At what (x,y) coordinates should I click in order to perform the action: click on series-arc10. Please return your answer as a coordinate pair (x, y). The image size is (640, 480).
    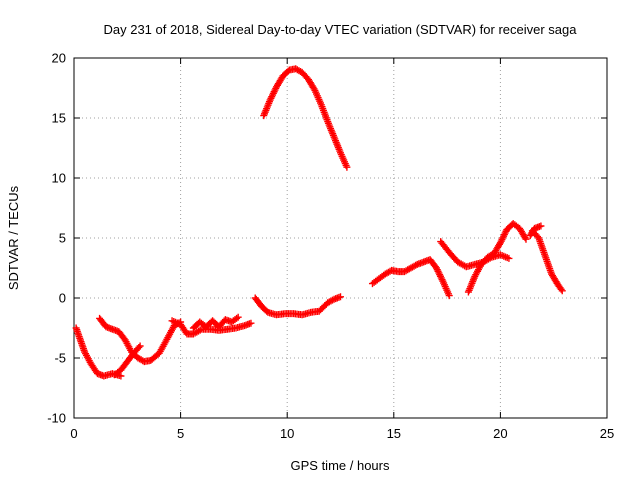
    Looking at the image, I should click on (497, 258).